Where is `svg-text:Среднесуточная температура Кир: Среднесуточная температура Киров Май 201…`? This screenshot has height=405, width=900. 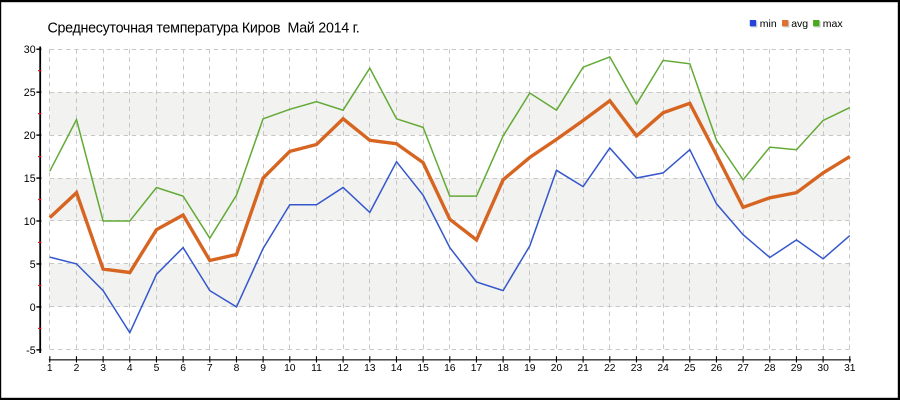
svg-text:Среднесуточная температура Кир: Среднесуточная температура Киров Май 201… is located at coordinates (204, 29).